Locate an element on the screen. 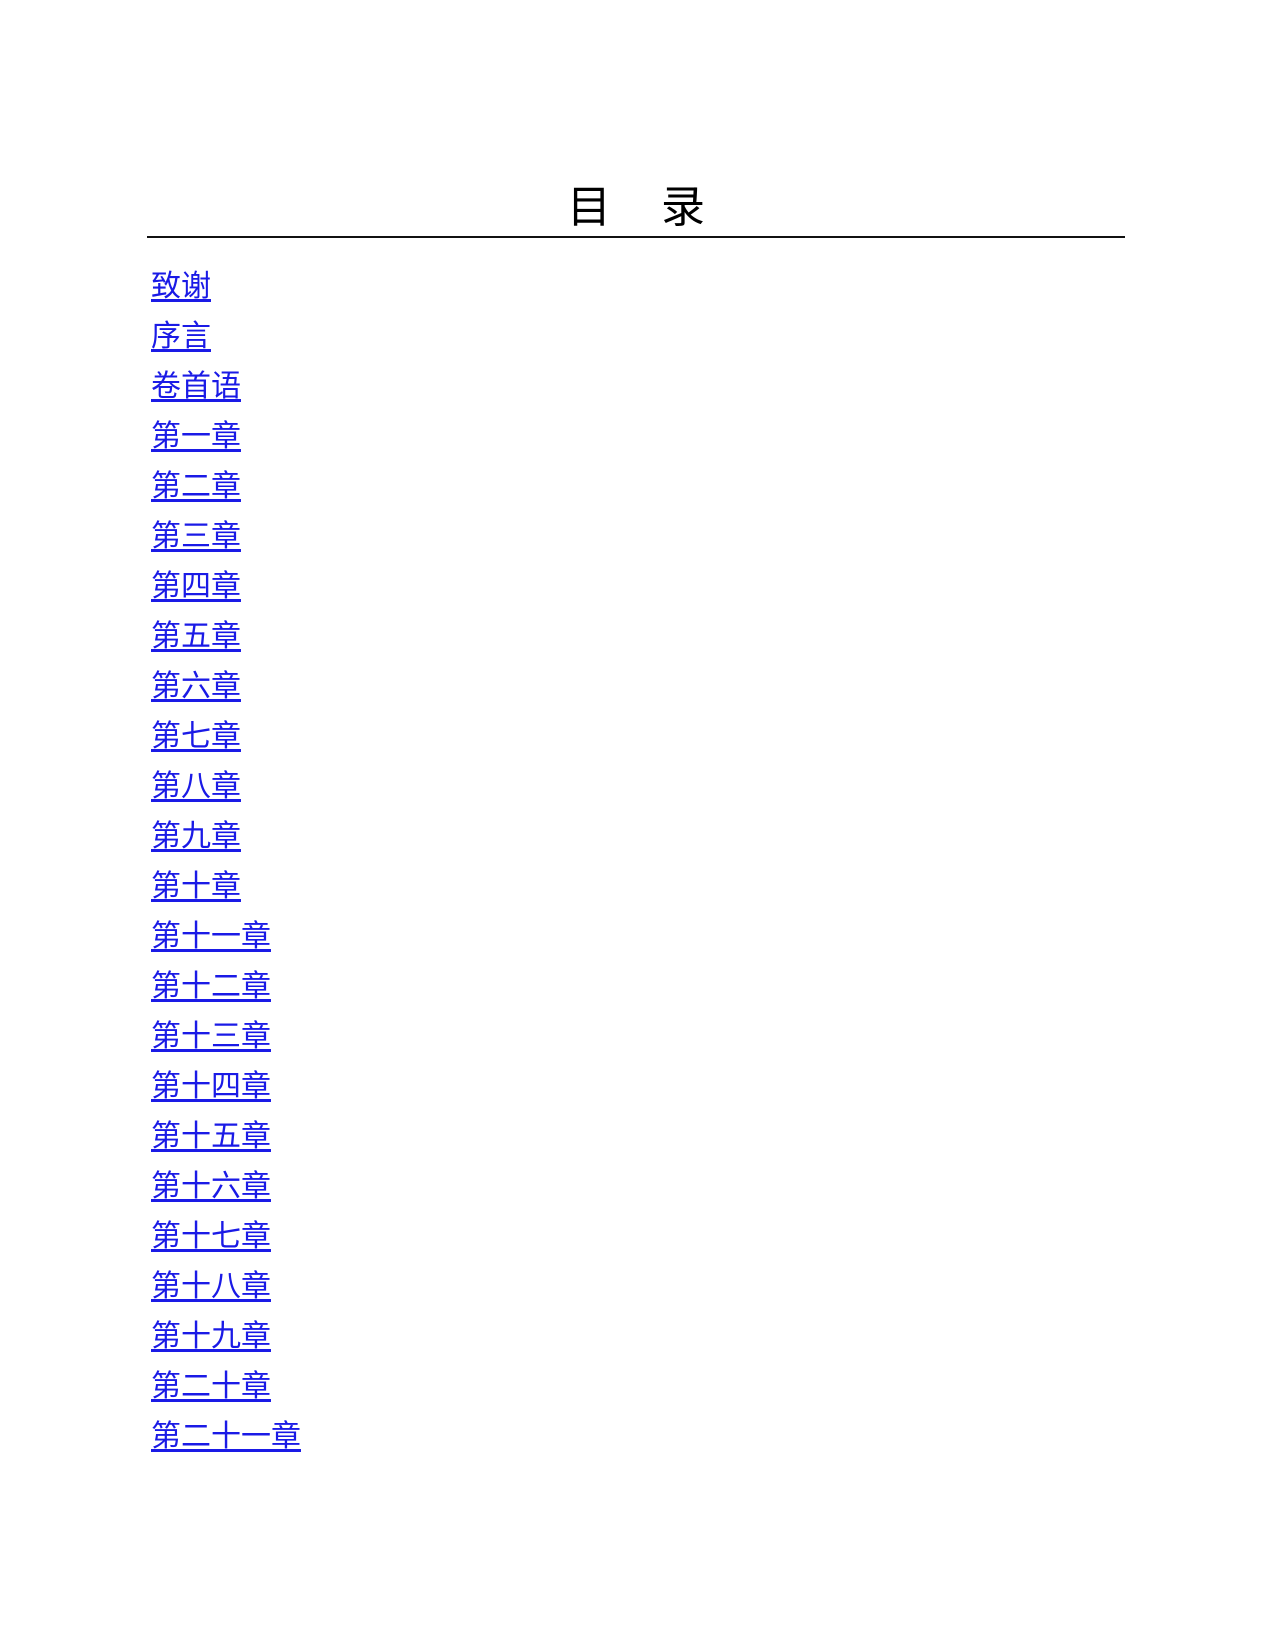 Image resolution: width=1275 pixels, height=1650 pixels. toc-link: 第二章 is located at coordinates (196, 486).